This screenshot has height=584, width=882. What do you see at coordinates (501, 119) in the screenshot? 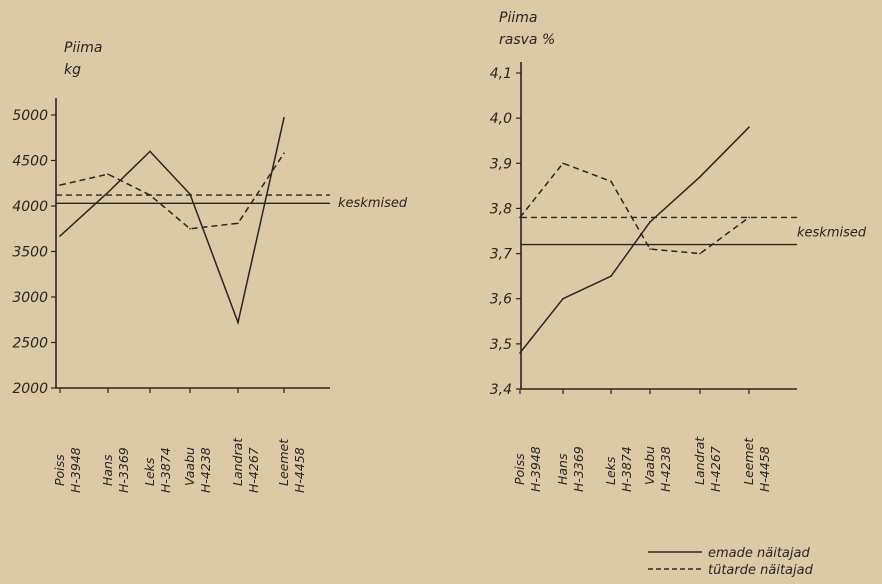
I see `y-tick-label: 4,0` at bounding box center [501, 119].